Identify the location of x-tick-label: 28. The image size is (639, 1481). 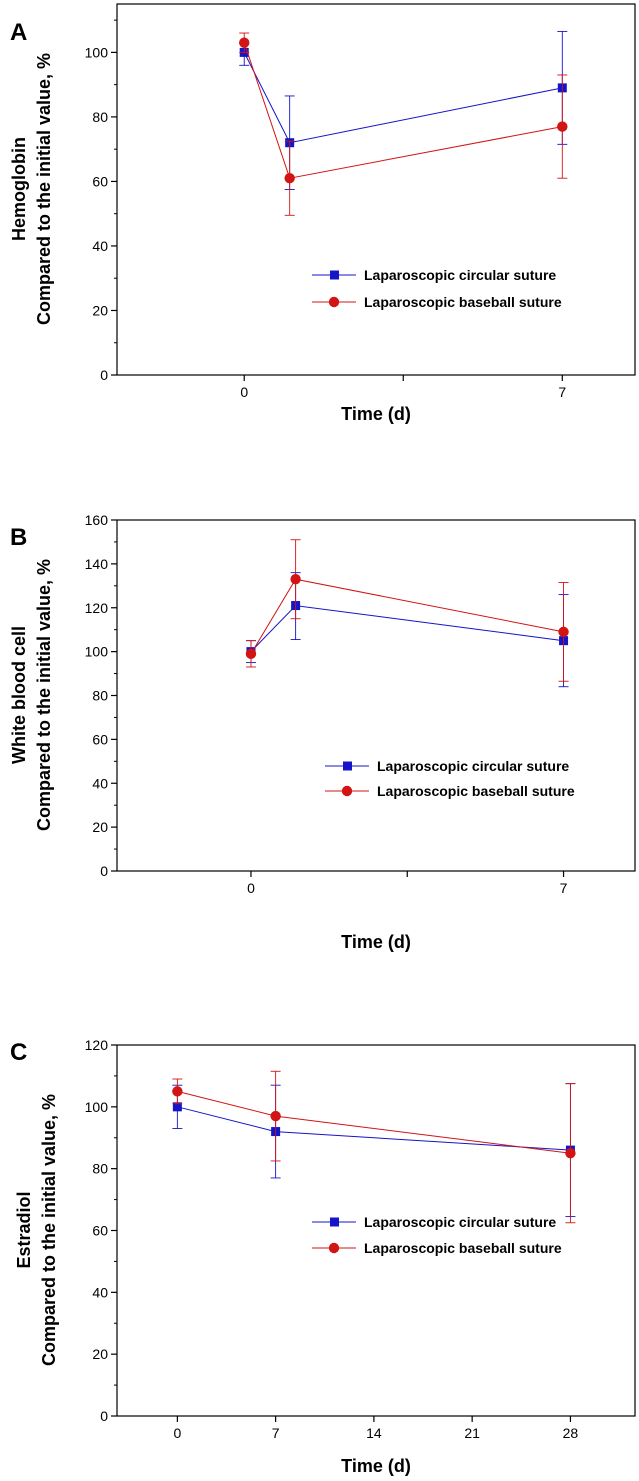
(571, 1433).